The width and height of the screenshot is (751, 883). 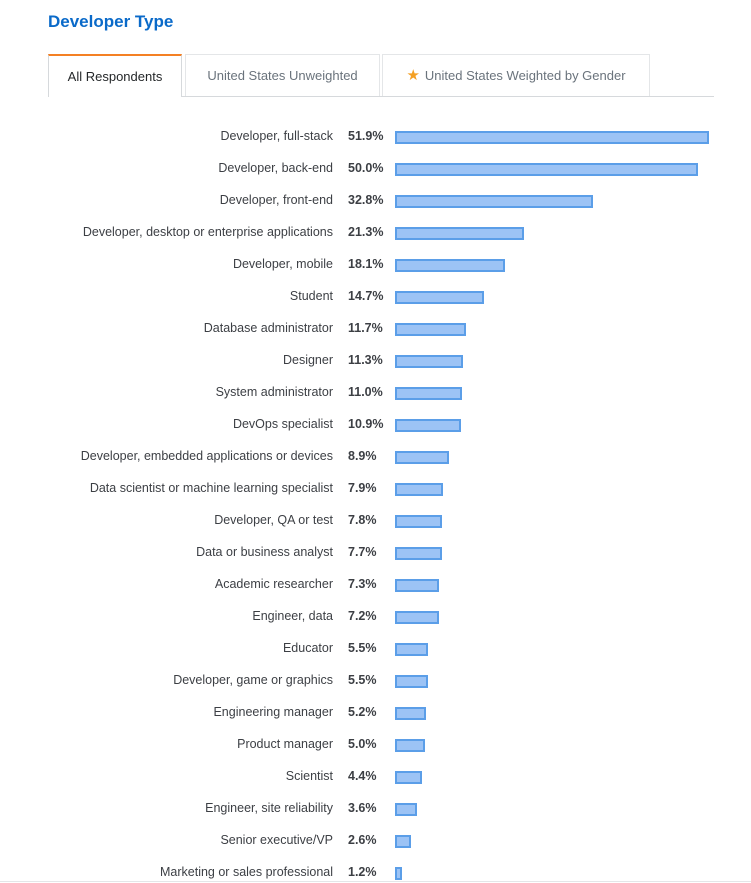 What do you see at coordinates (366, 168) in the screenshot?
I see `value-label: 50.0%` at bounding box center [366, 168].